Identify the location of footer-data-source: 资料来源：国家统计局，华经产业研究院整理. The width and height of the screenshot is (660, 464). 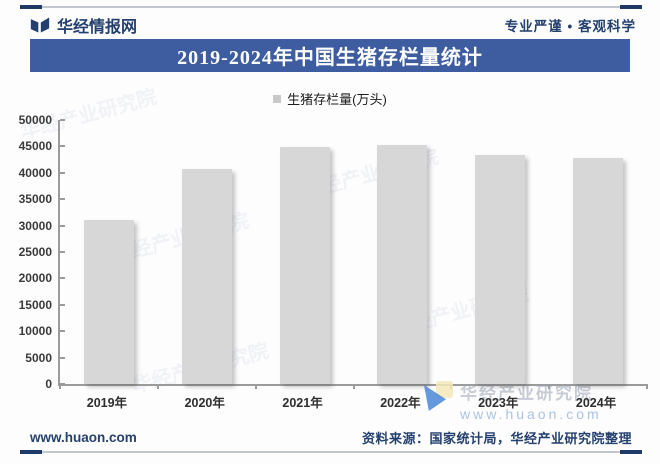
(496, 438).